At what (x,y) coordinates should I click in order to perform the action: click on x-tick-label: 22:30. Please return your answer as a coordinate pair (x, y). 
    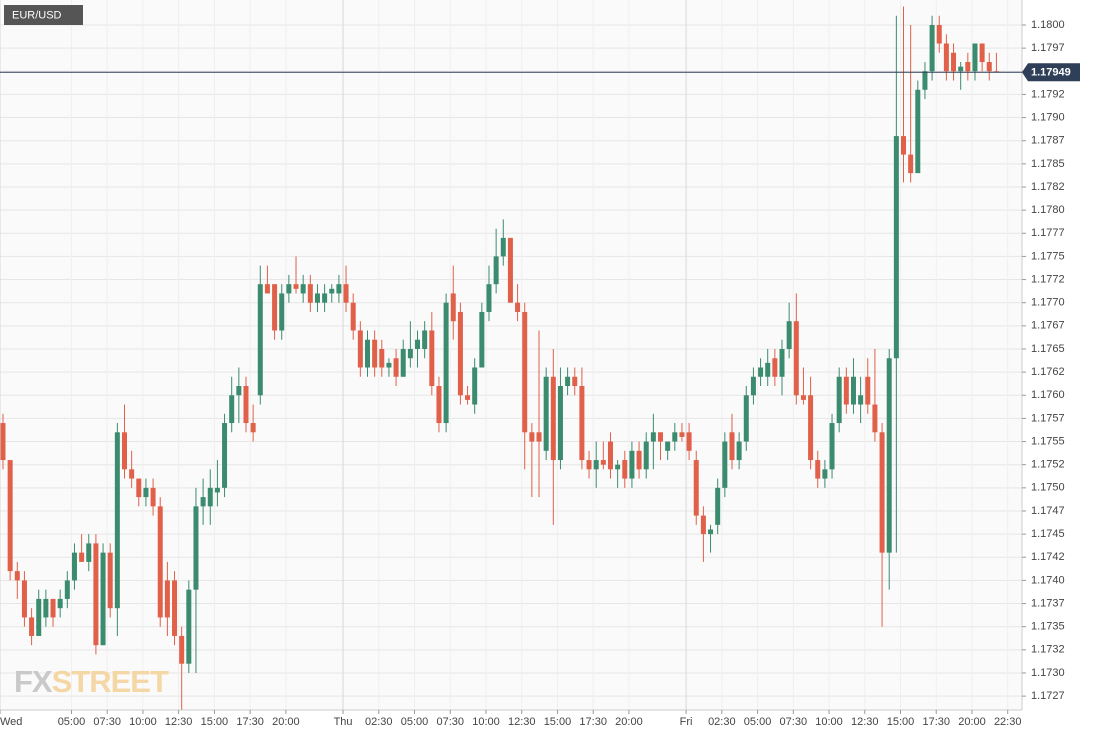
    Looking at the image, I should click on (1008, 722).